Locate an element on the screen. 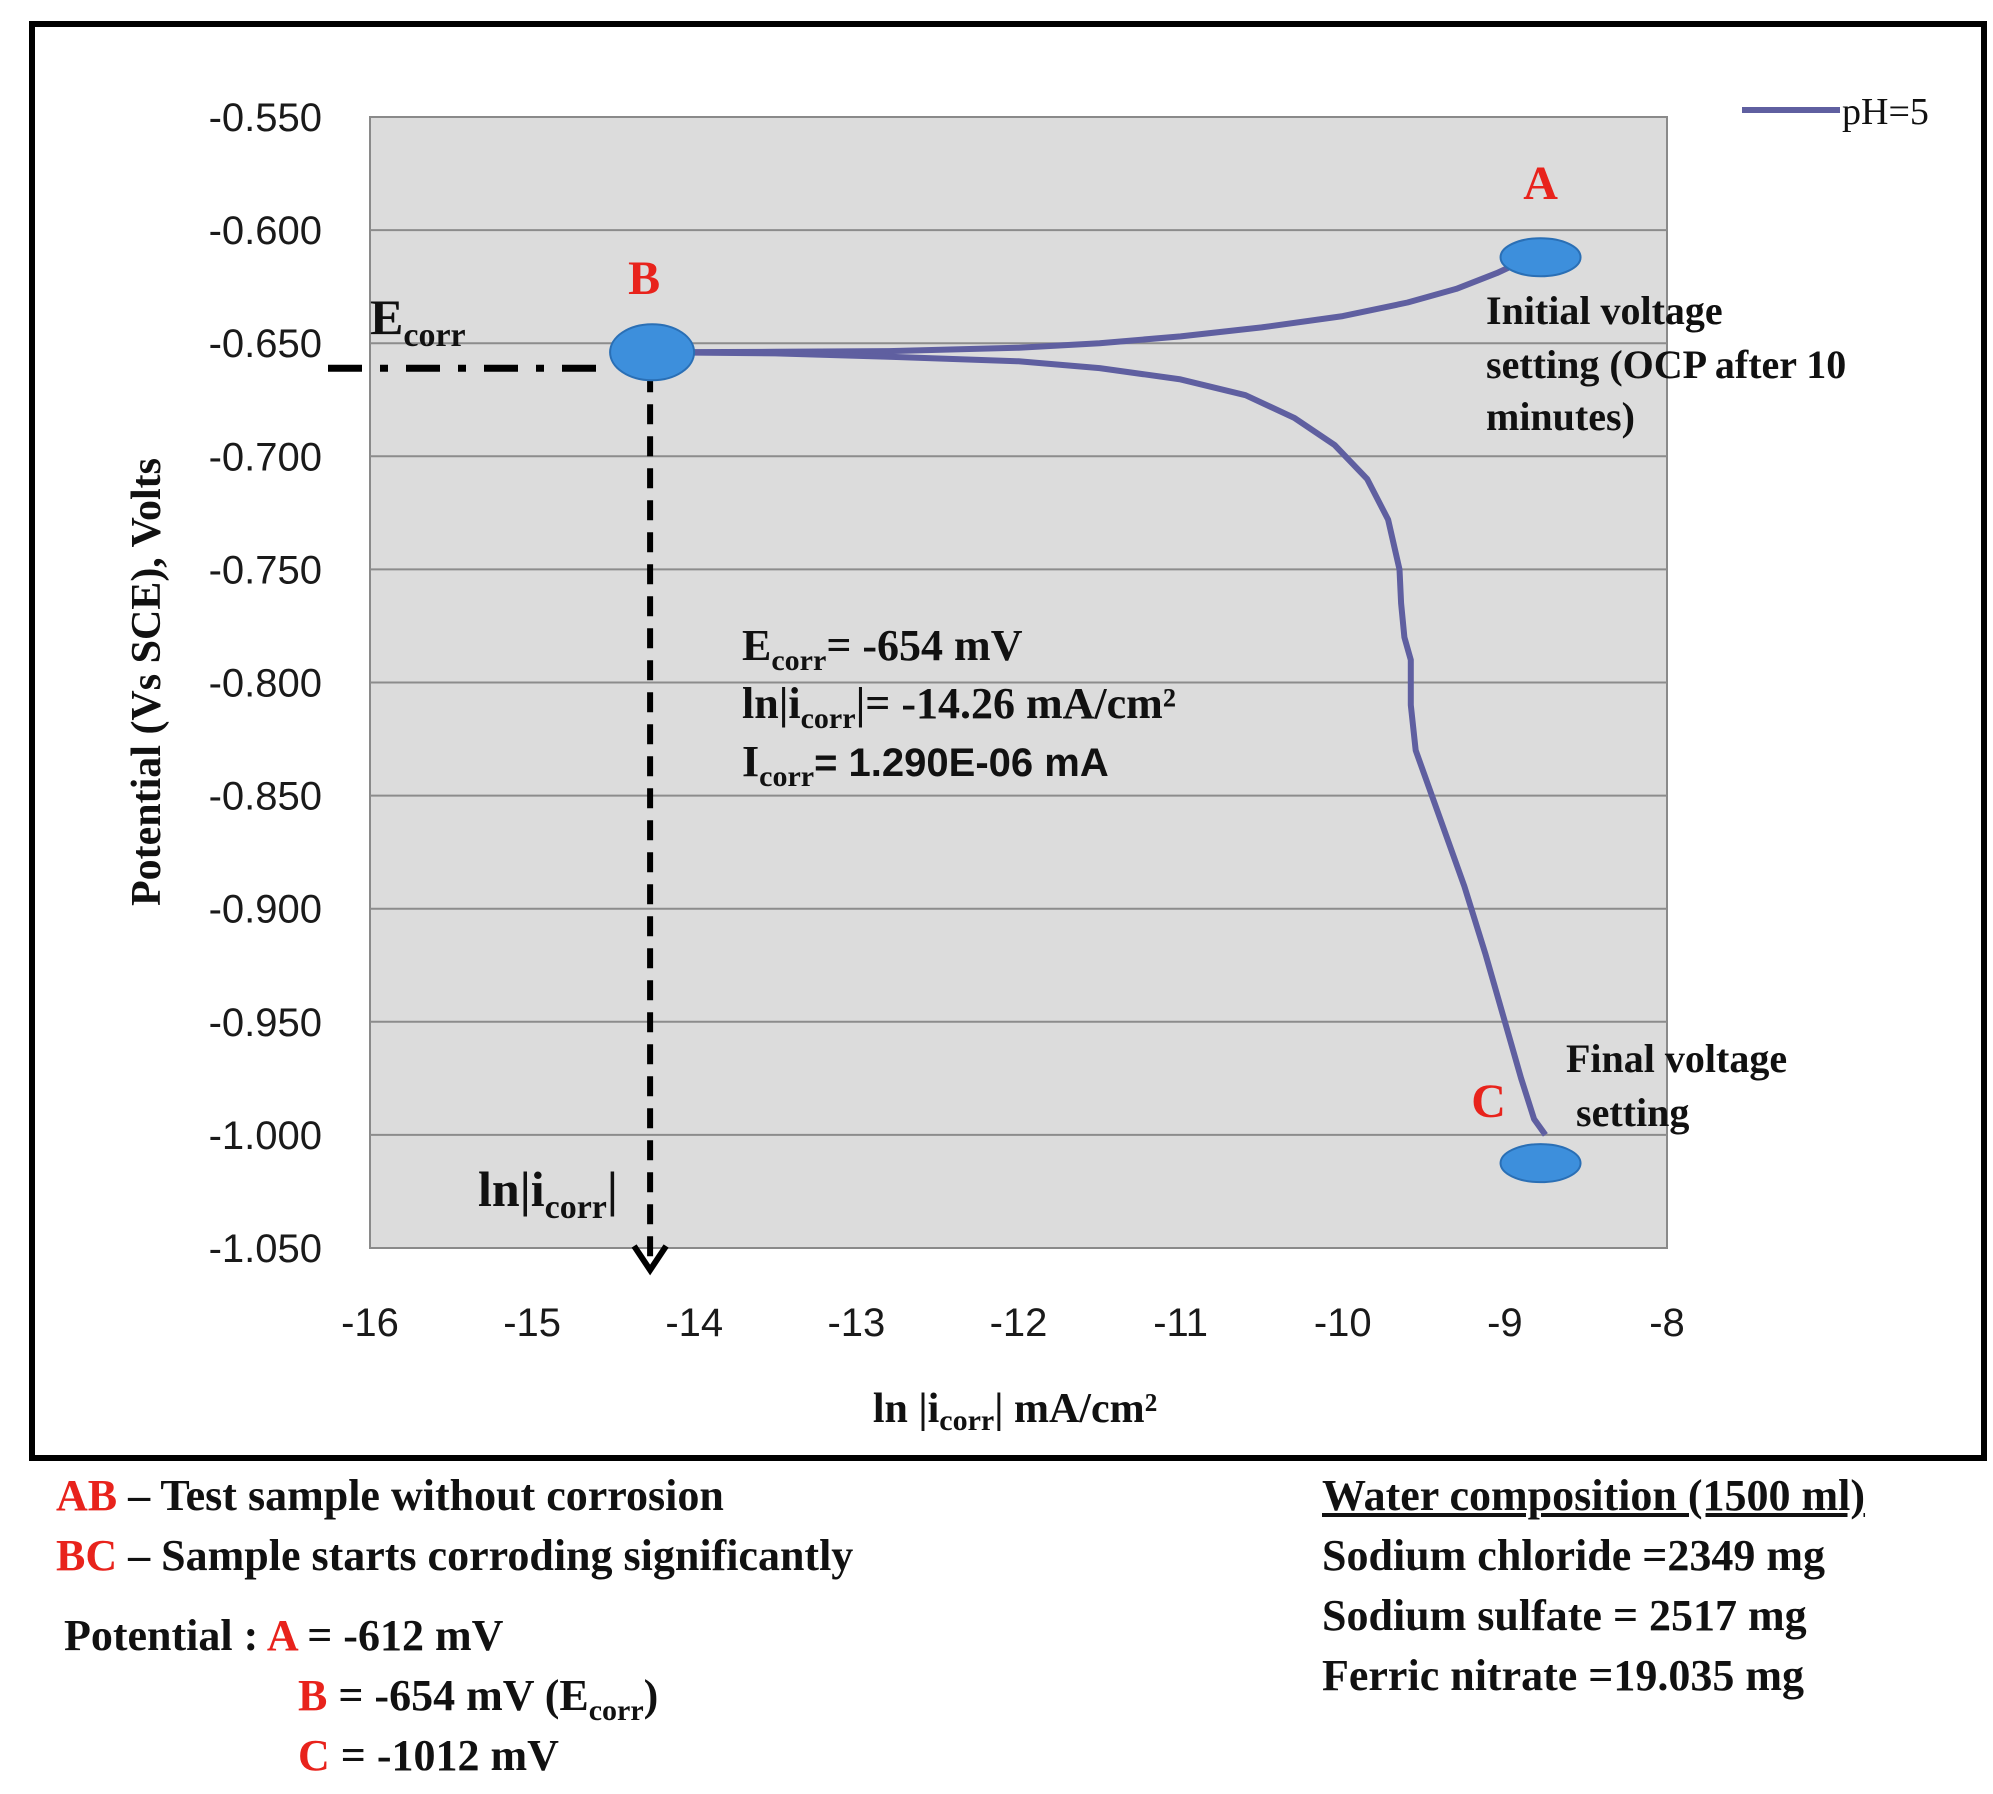  y-tick-label: -0.750 is located at coordinates (265, 570).